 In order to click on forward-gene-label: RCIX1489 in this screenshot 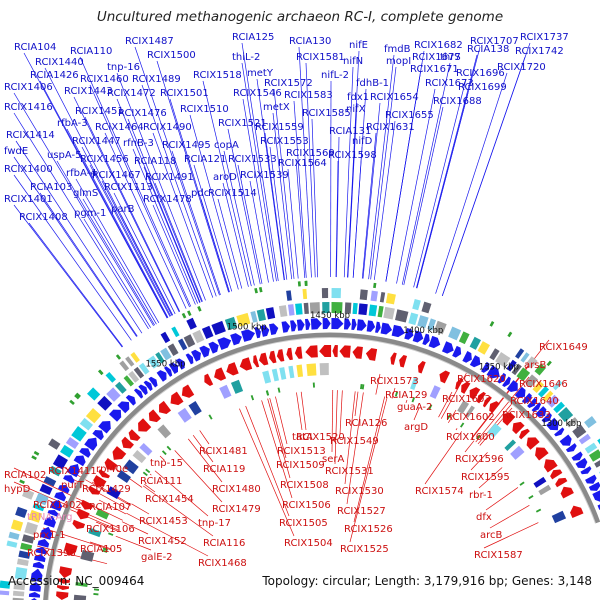, I will do `click(156, 79)`.